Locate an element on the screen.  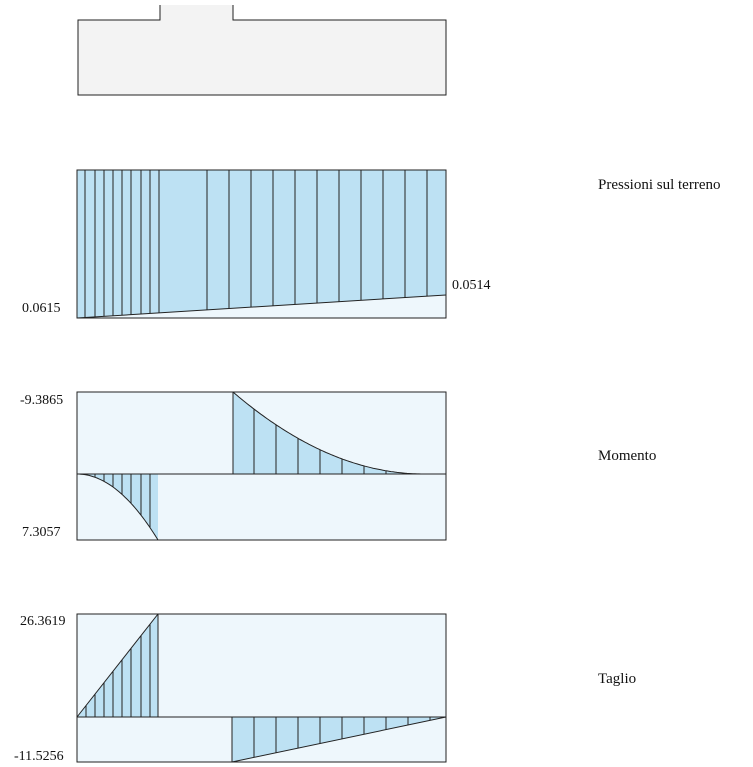
shear-positive-line is located at coordinates (117, 665).